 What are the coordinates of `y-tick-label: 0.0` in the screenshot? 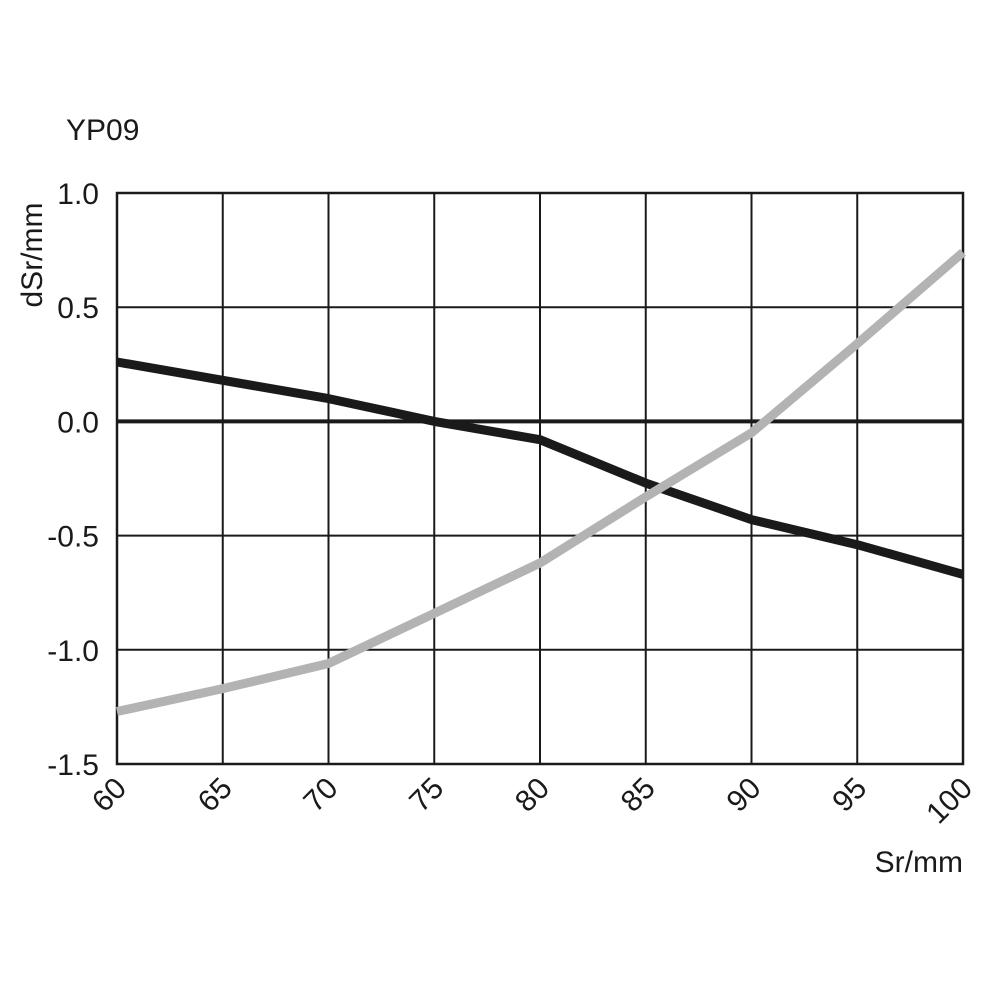 It's located at (78, 422).